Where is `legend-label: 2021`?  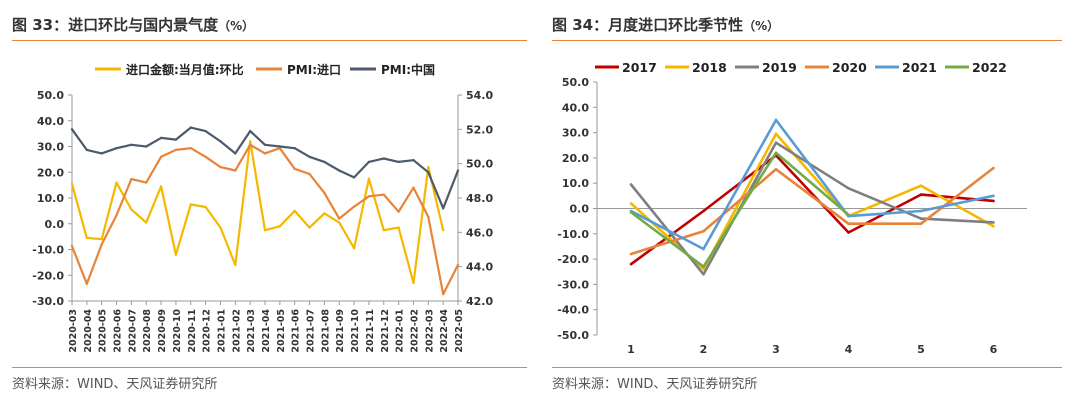 legend-label: 2021 is located at coordinates (919, 67).